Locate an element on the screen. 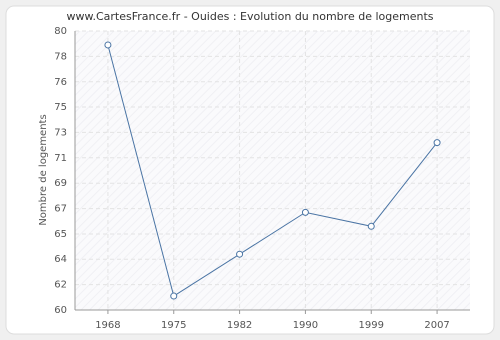 Image resolution: width=500 pixels, height=340 pixels. y-tick-label: 60 is located at coordinates (60, 310).